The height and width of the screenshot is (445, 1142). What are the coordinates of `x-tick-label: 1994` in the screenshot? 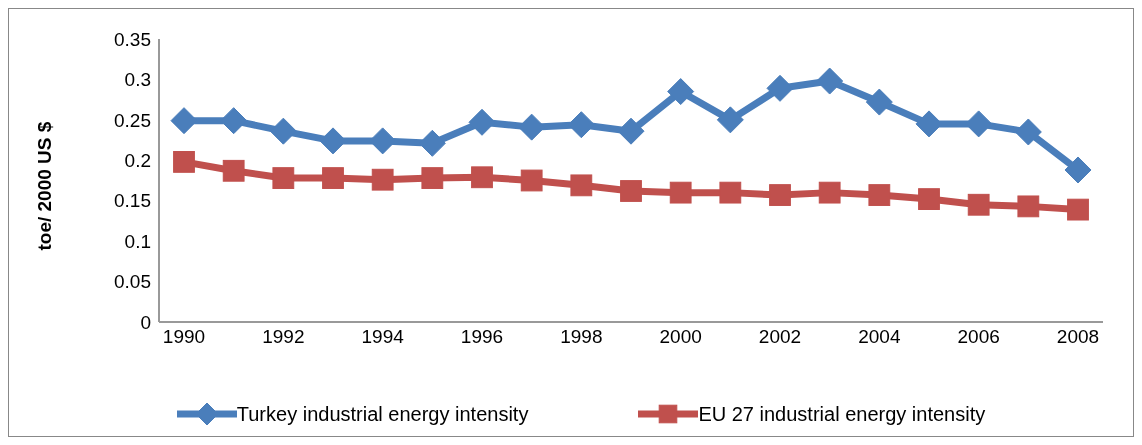 It's located at (383, 337).